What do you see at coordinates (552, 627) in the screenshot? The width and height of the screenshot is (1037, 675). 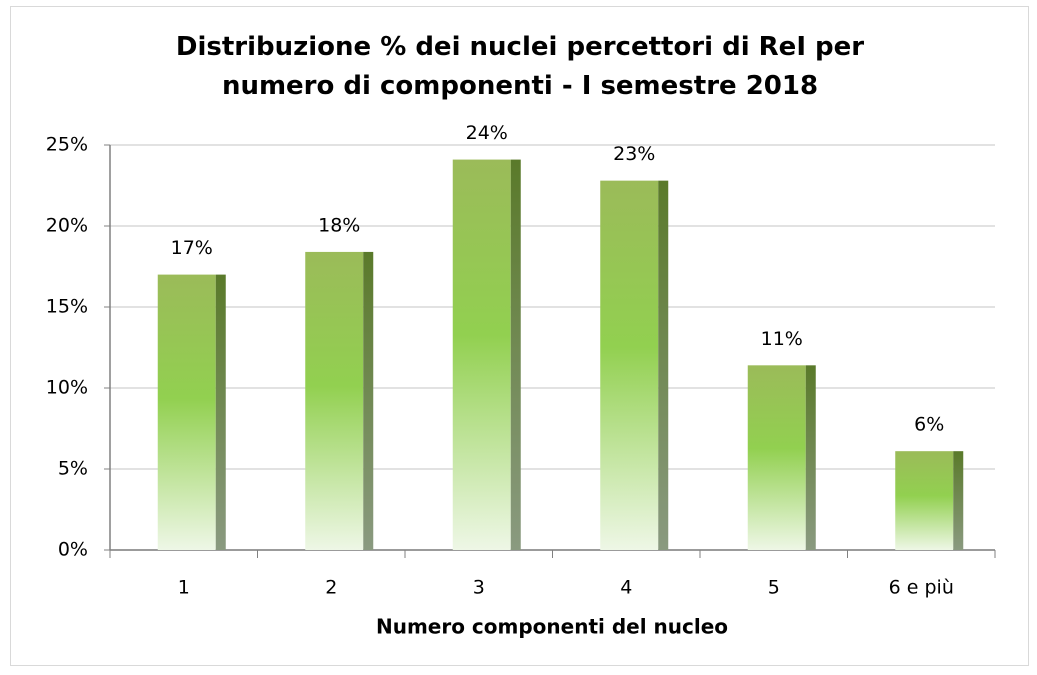 I see `x-axis-title: Numero componenti del nucleo` at bounding box center [552, 627].